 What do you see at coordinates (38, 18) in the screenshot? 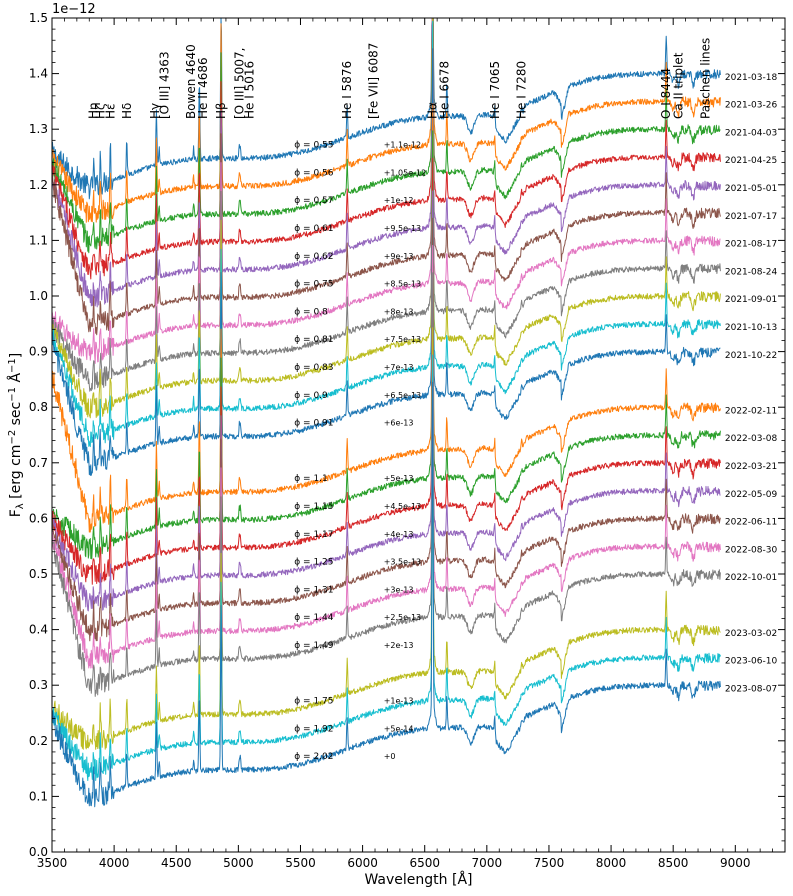
I see `y-tick-label: 1.5` at bounding box center [38, 18].